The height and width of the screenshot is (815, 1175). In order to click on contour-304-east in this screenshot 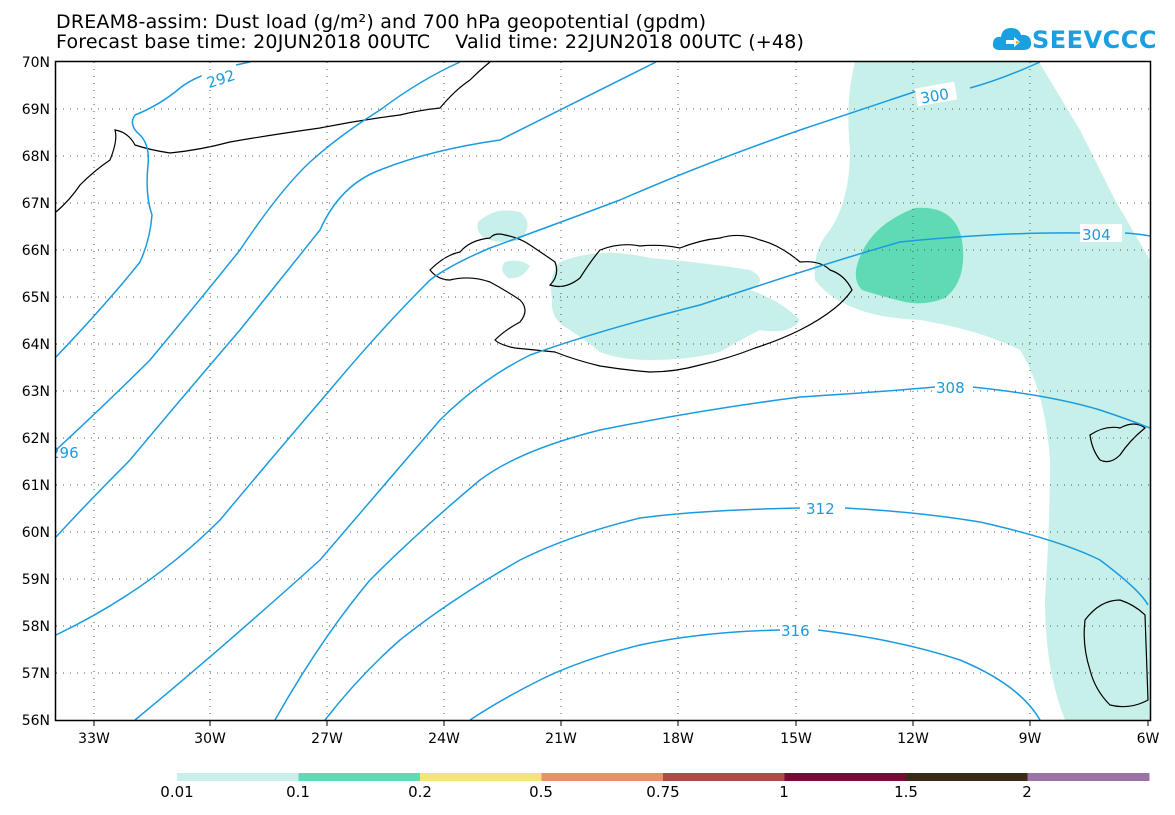, I will do `click(1137, 234)`.